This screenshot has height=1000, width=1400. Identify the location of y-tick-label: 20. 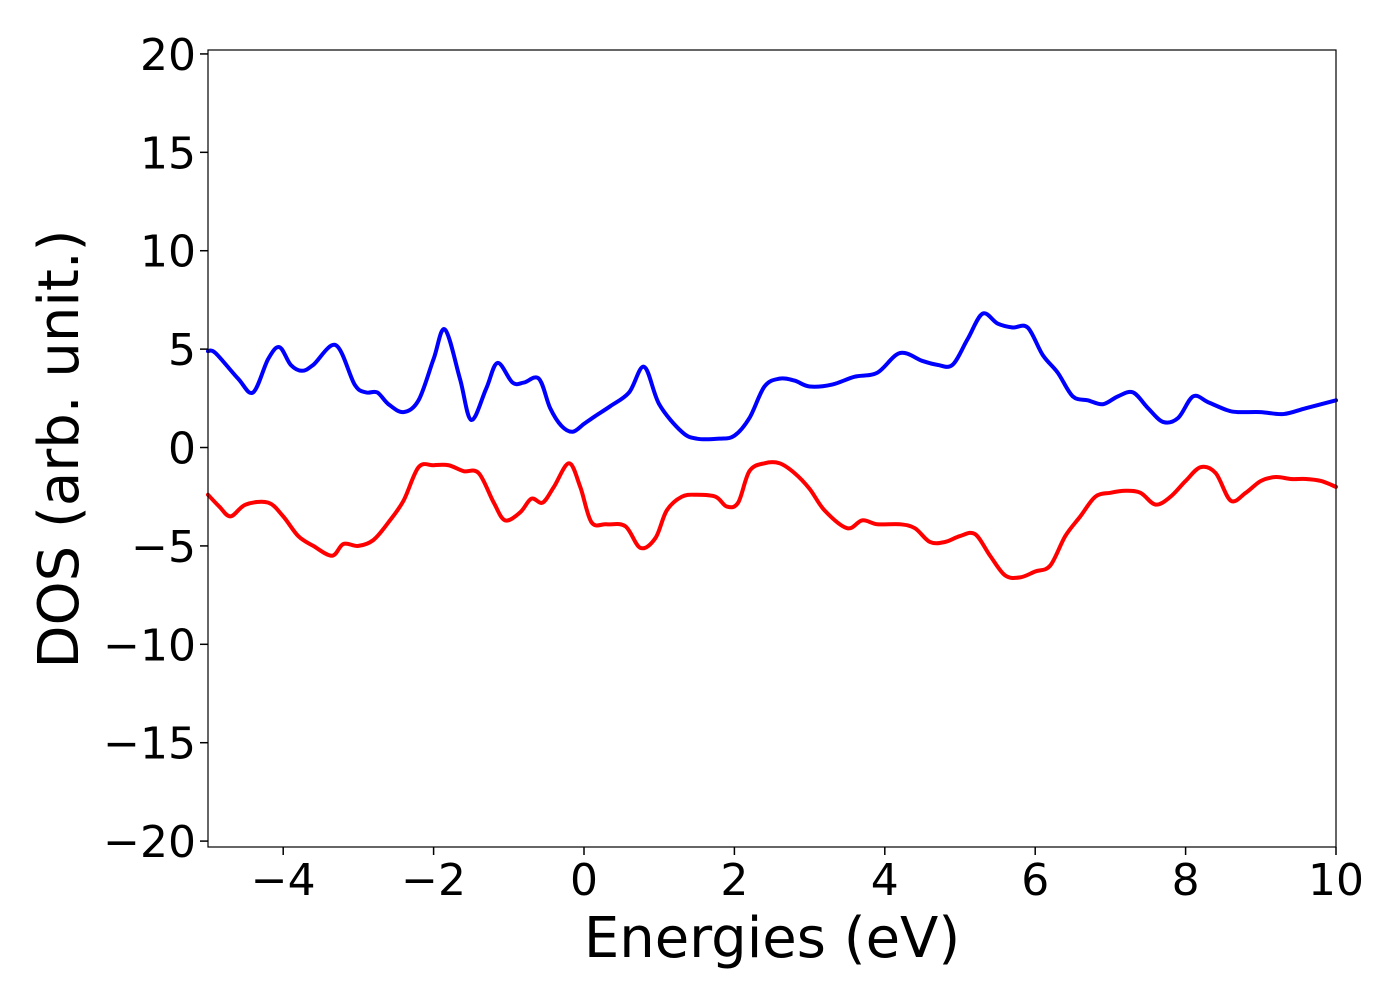
(168, 55).